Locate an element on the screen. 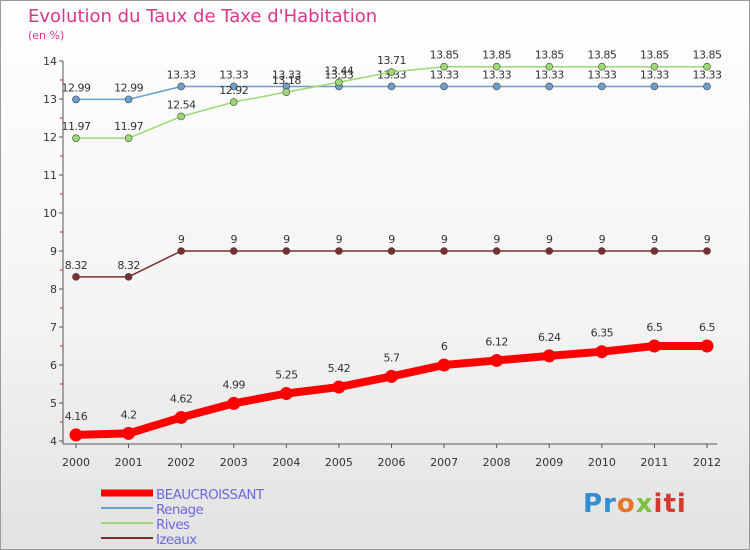 This screenshot has width=750, height=550. x-tick-label: 2006 is located at coordinates (392, 462).